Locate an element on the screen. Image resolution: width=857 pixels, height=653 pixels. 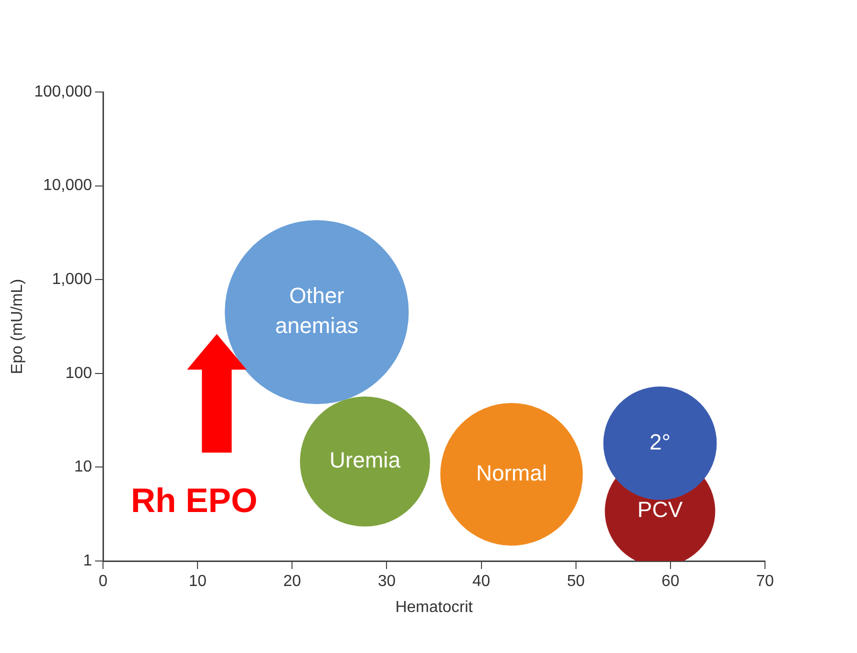
y-tick-label: 1,000 is located at coordinates (72, 279).